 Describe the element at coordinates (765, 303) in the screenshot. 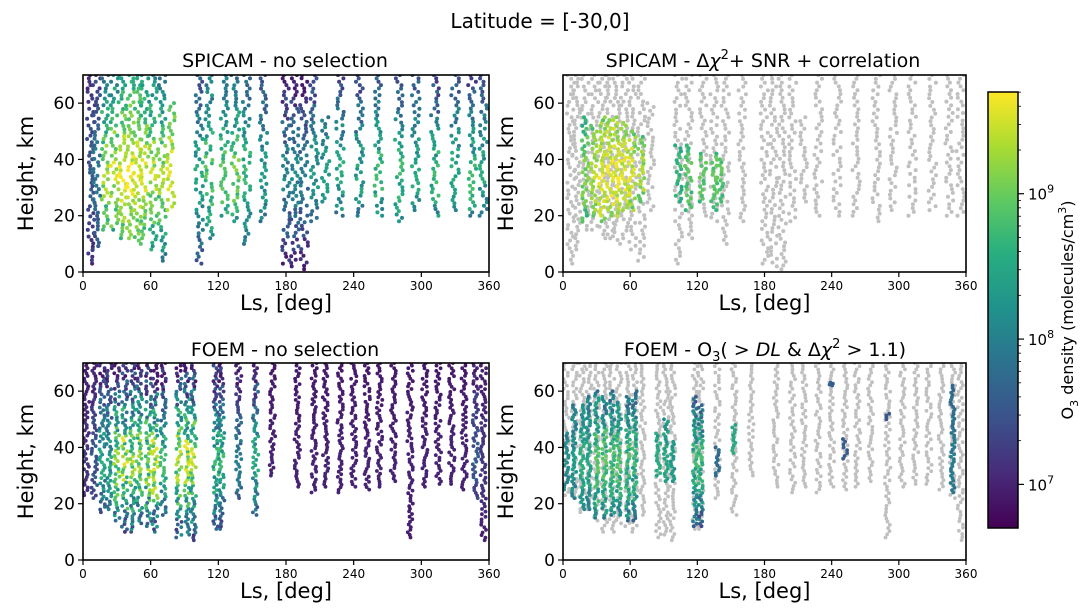

I see `x-axis-label: Ls, [deg]` at that location.